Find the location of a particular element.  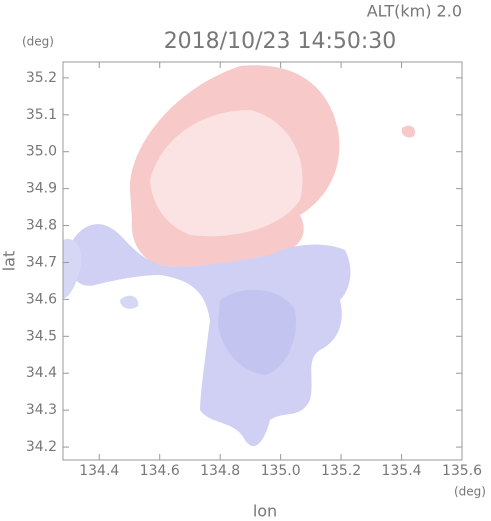

y-tick-label: 34.8 is located at coordinates (41, 226).